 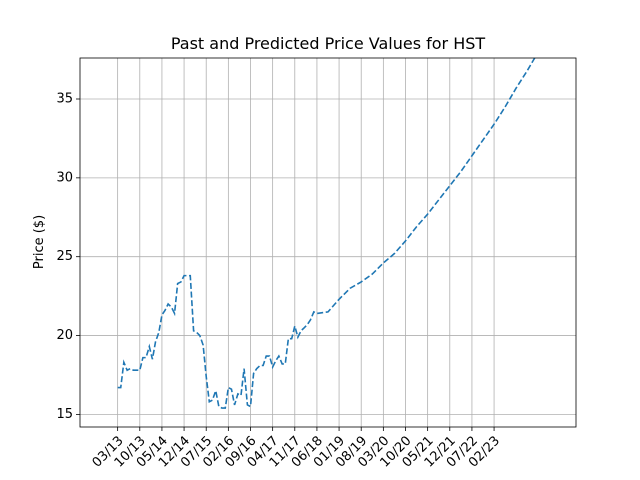 What do you see at coordinates (64, 335) in the screenshot?
I see `y-tick-label: 20` at bounding box center [64, 335].